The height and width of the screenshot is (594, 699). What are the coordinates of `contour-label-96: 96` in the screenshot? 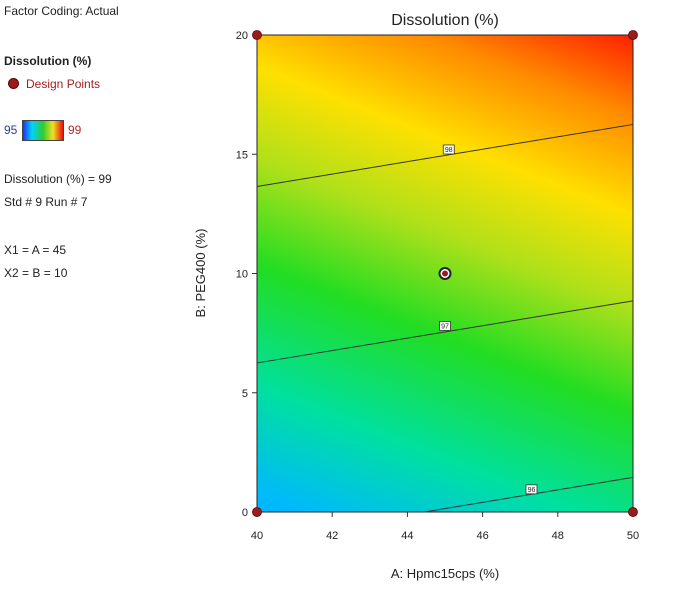 It's located at (532, 490).